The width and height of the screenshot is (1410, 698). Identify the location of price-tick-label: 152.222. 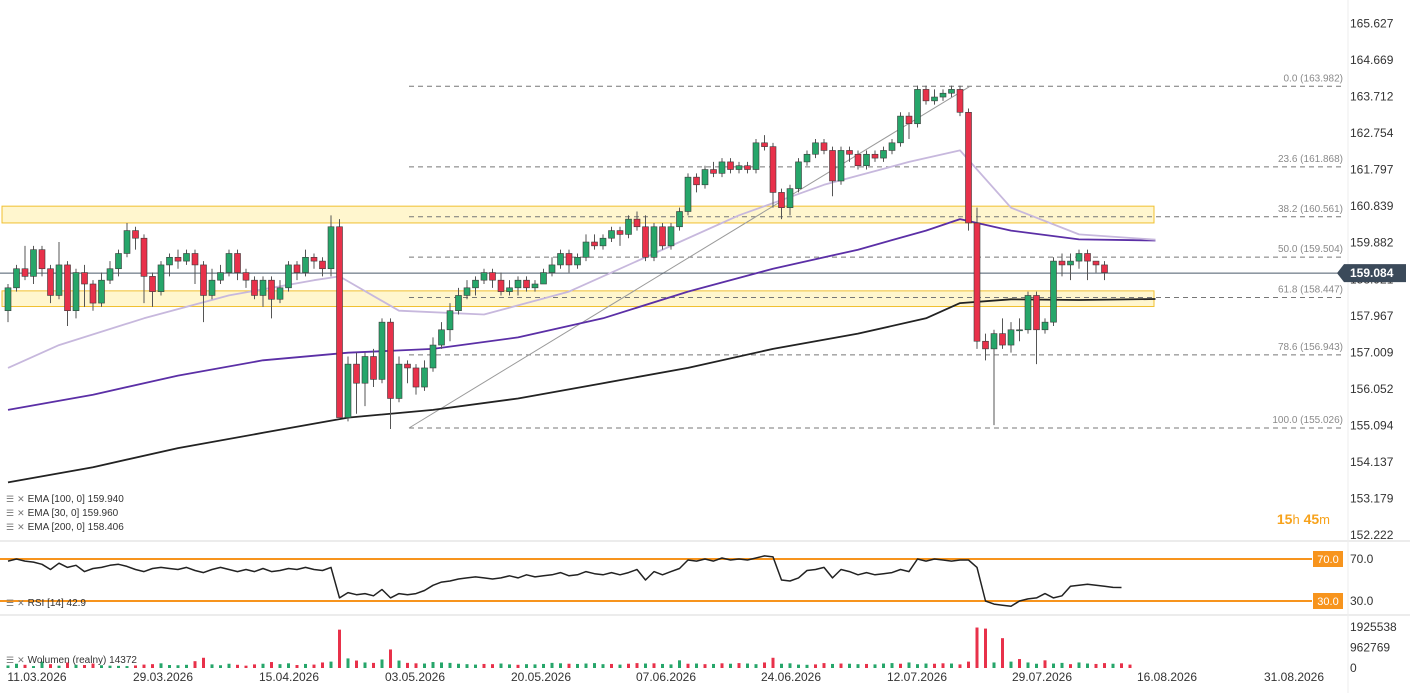
(1372, 535).